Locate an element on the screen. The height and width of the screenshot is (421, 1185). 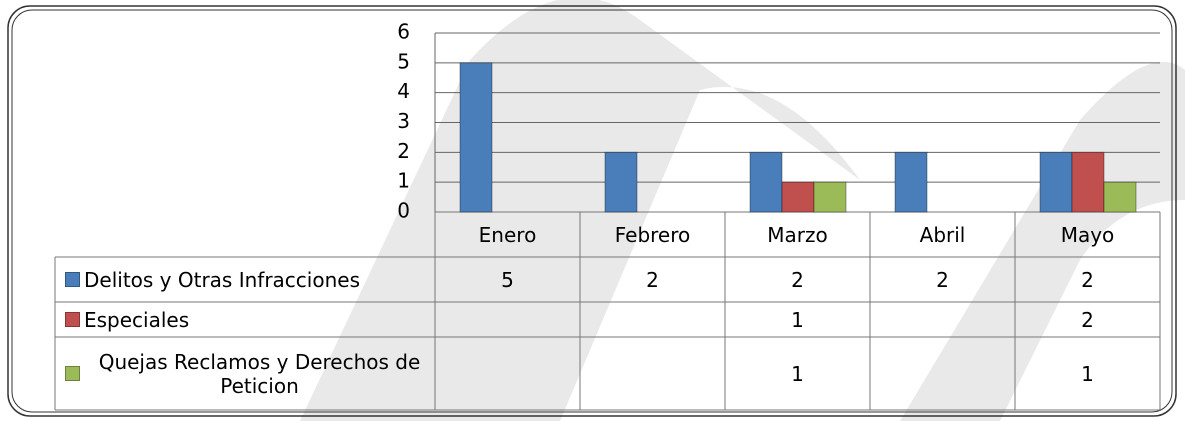
x-tick-label: Marzo is located at coordinates (797, 234).